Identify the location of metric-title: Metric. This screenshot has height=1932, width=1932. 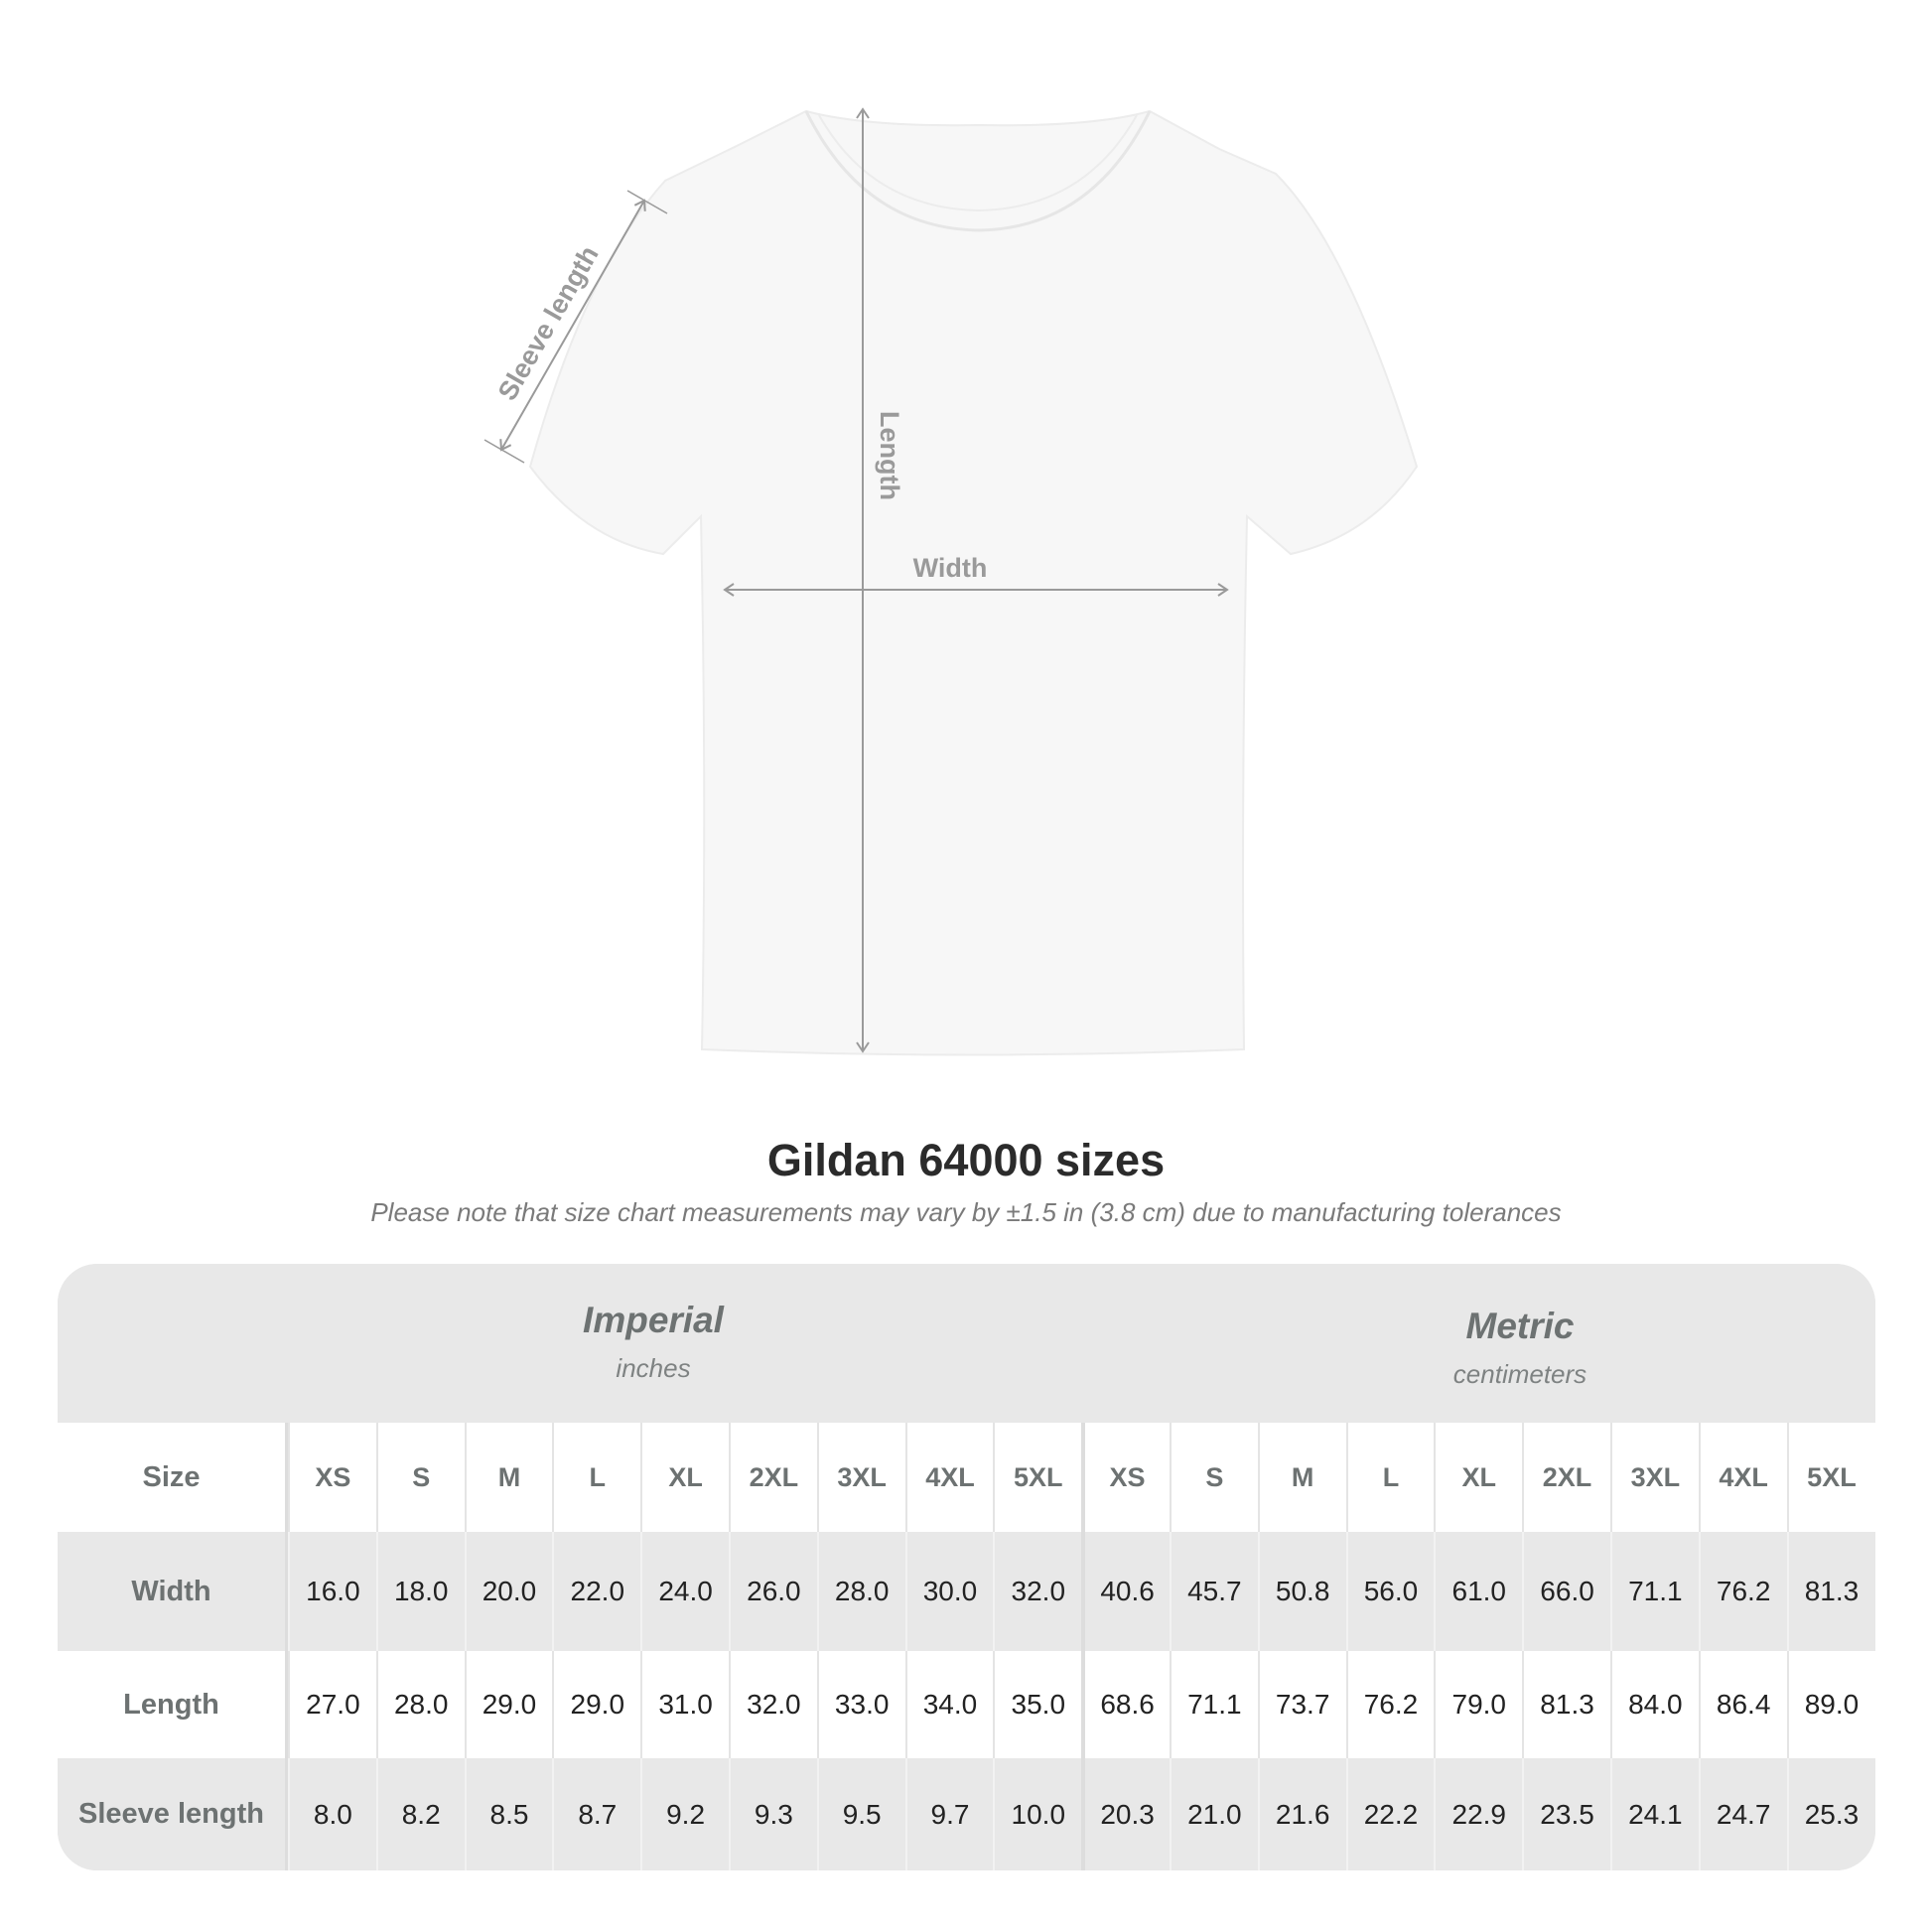
(1520, 1326).